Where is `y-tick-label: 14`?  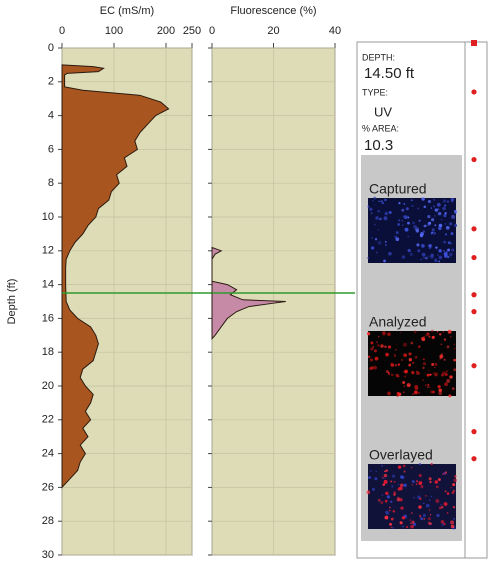 y-tick-label: 14 is located at coordinates (48, 285).